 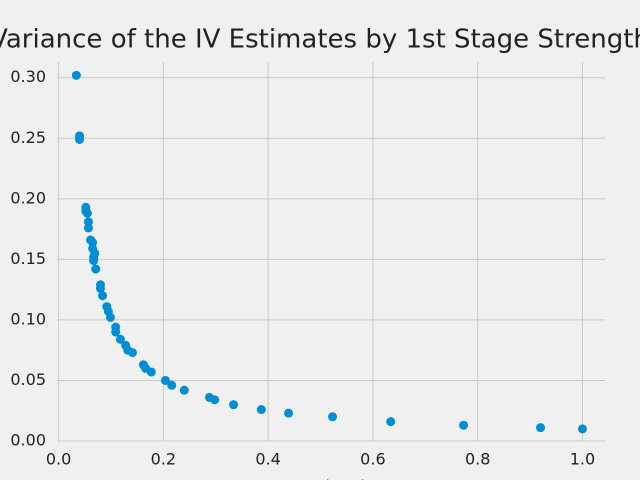 What do you see at coordinates (28, 76) in the screenshot?
I see `y-tick-label: 0.30` at bounding box center [28, 76].